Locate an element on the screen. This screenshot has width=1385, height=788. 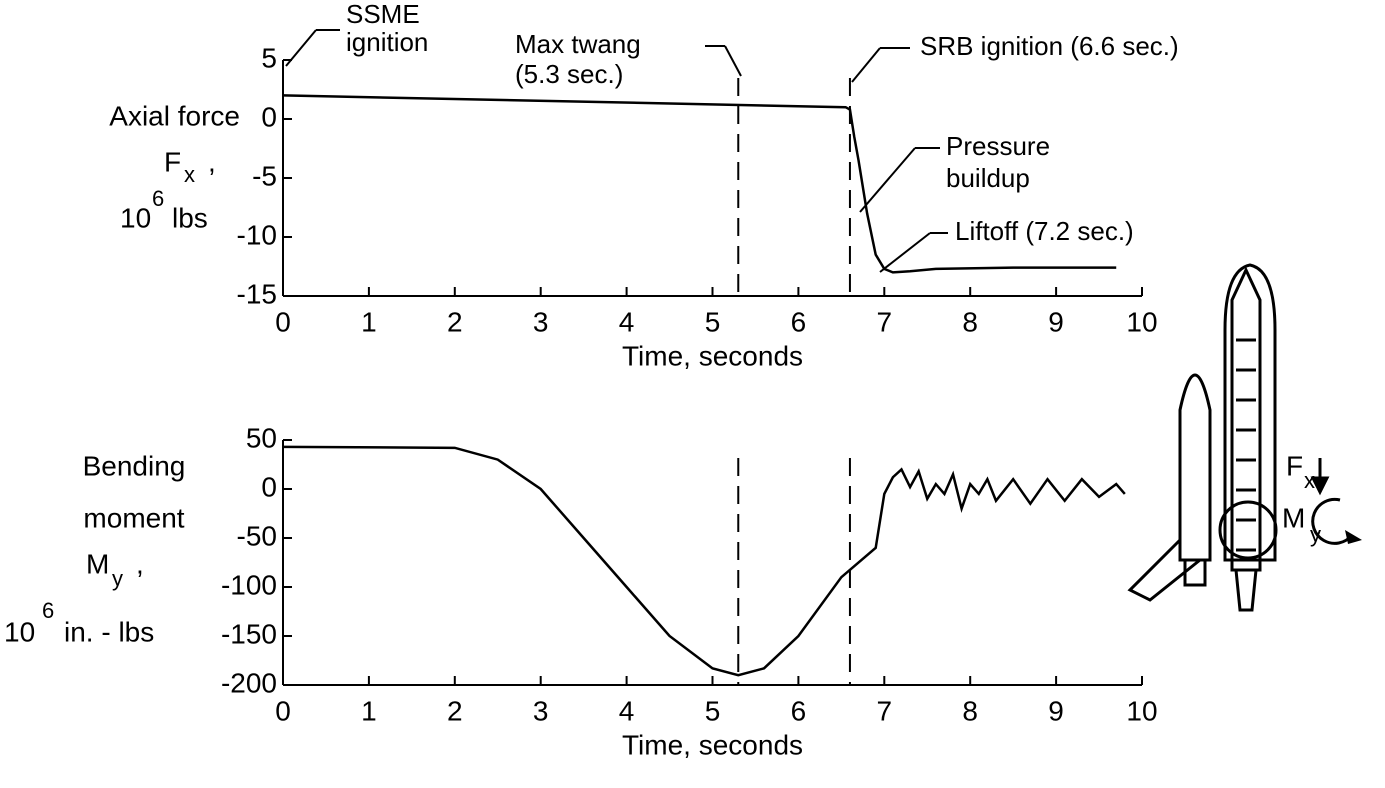
y-tick-label: -10 is located at coordinates (257, 234).